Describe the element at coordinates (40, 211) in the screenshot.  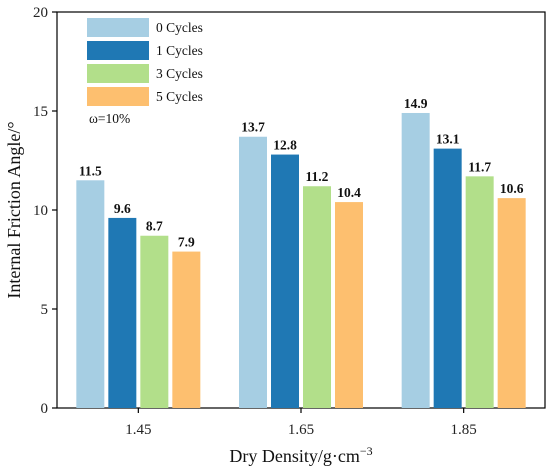
I see `y-tick-label: 10` at that location.